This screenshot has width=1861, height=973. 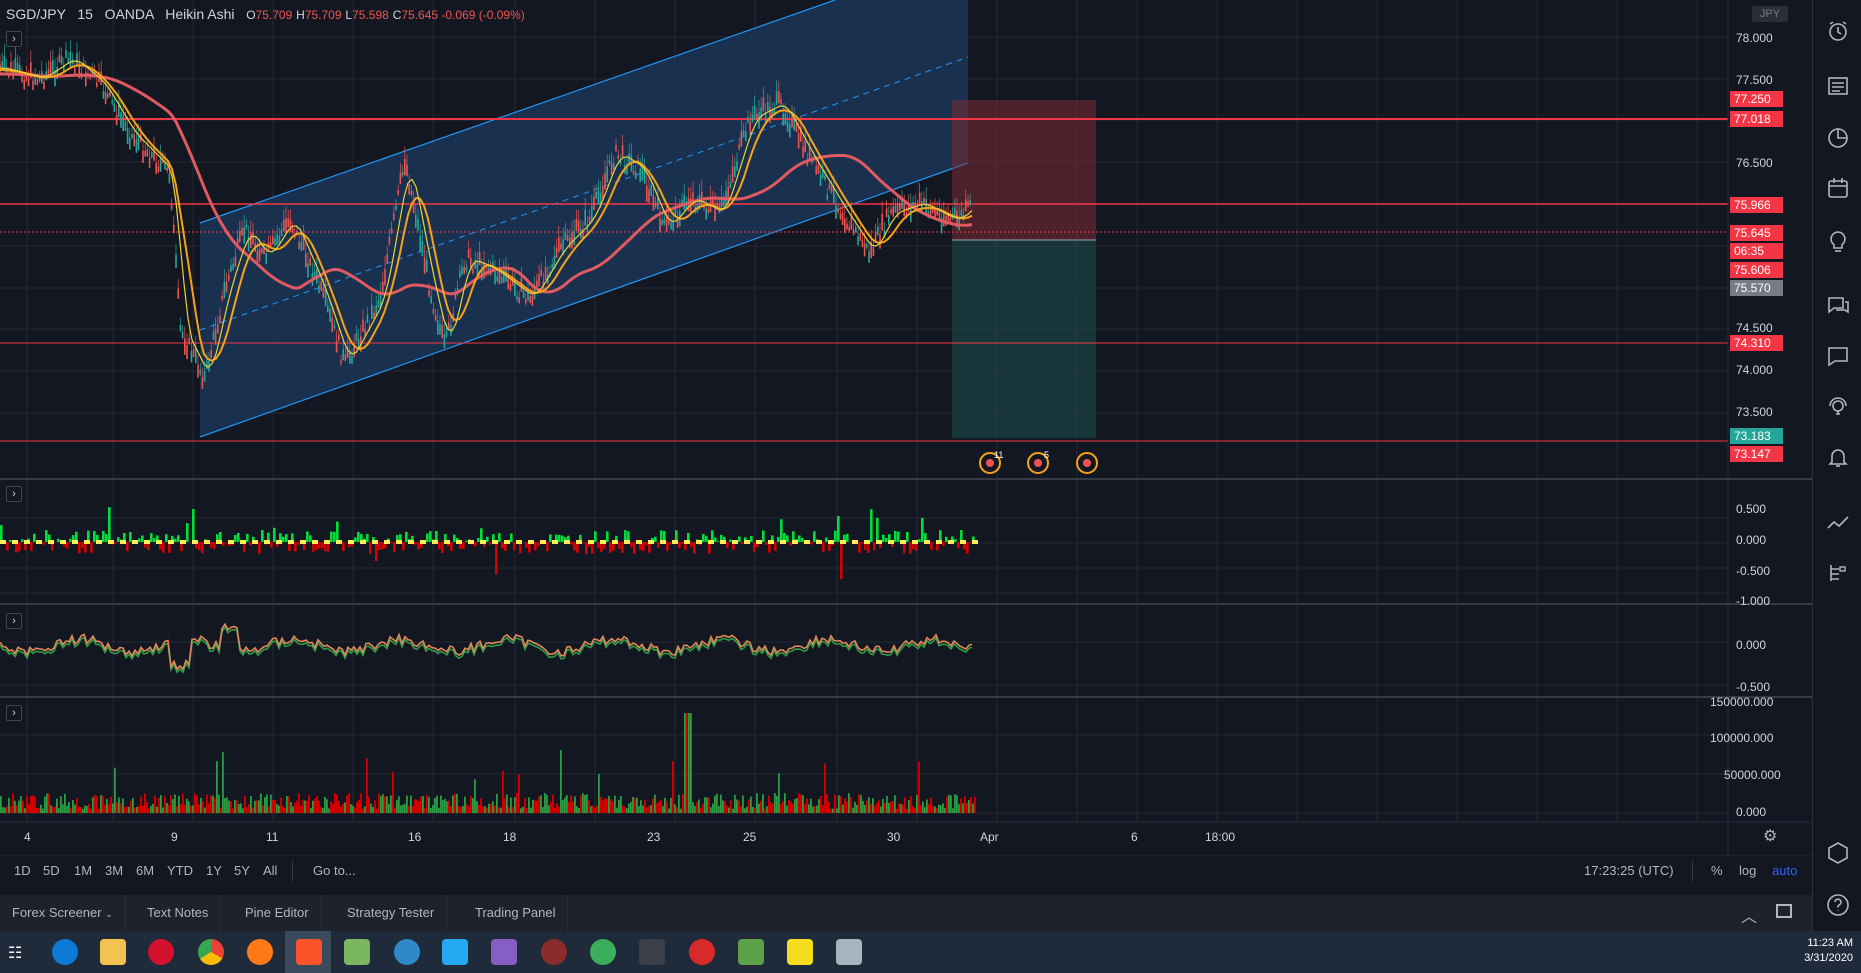 I want to click on tab-strategy-tester: Strategy Tester, so click(x=391, y=913).